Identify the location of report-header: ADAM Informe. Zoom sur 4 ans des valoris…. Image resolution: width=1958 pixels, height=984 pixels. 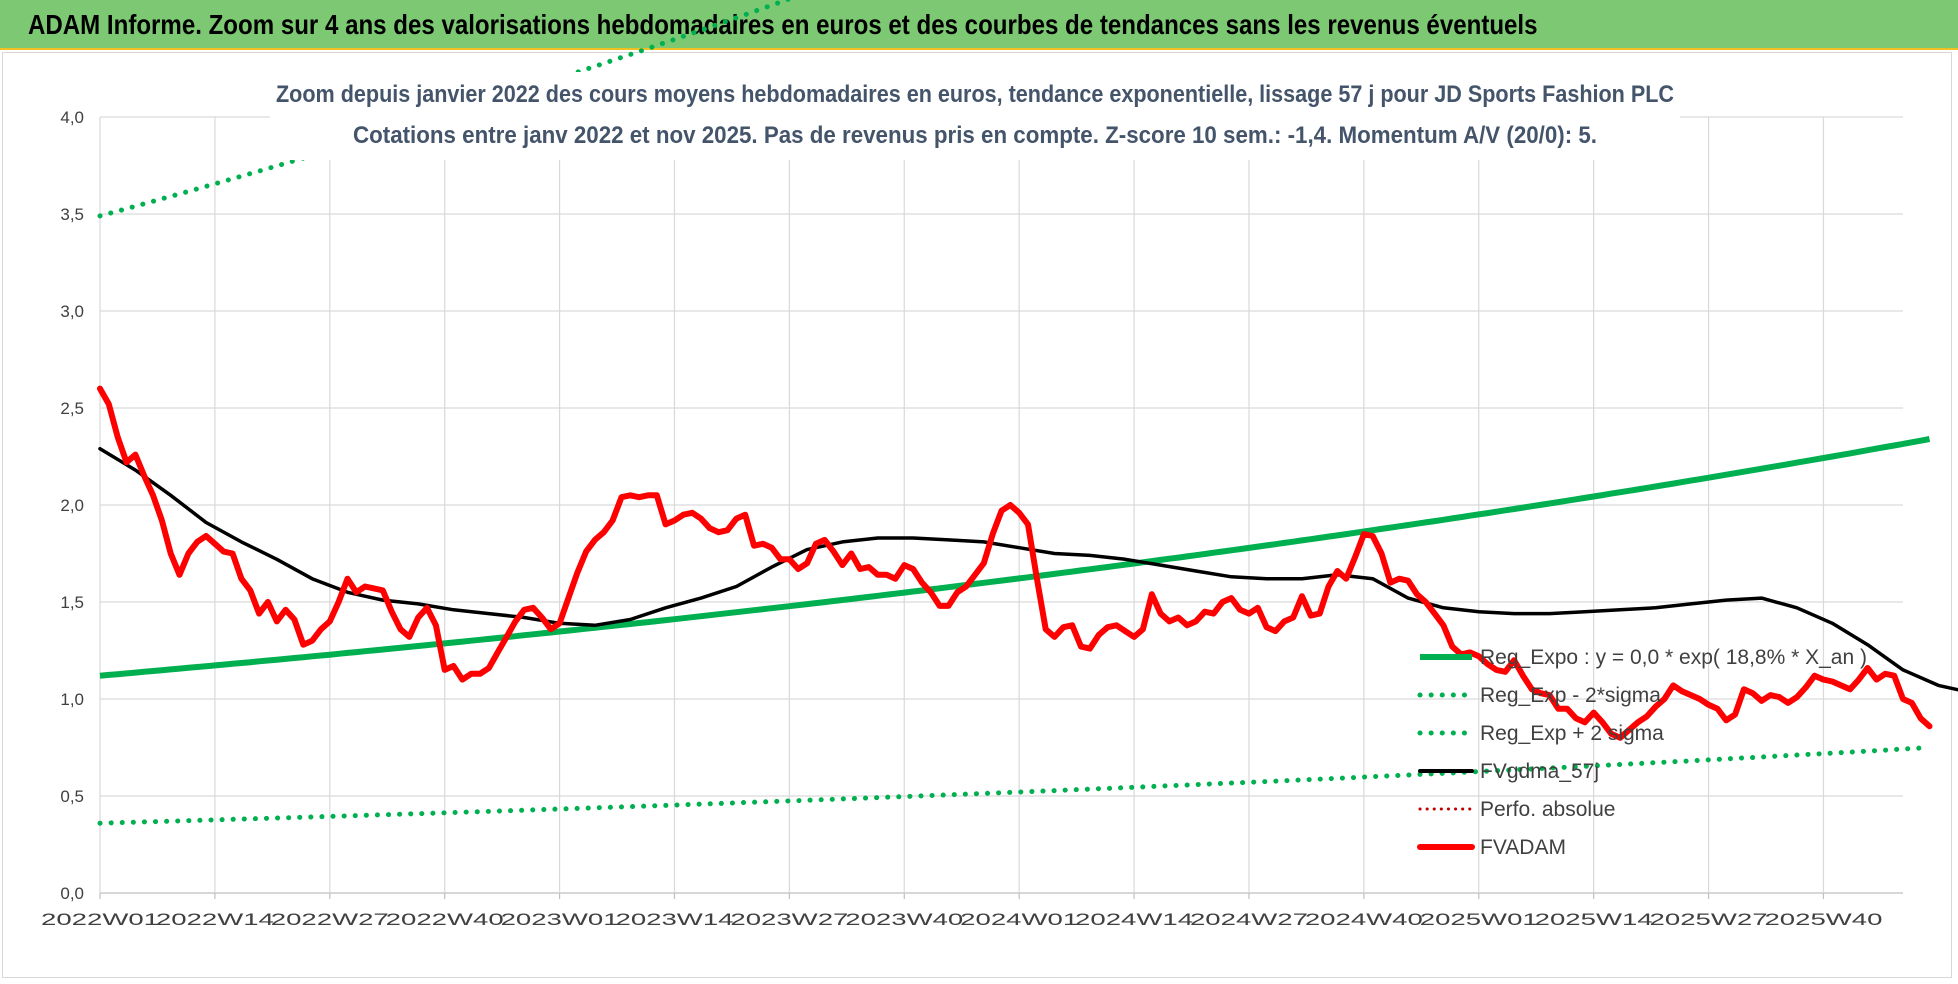
(979, 25).